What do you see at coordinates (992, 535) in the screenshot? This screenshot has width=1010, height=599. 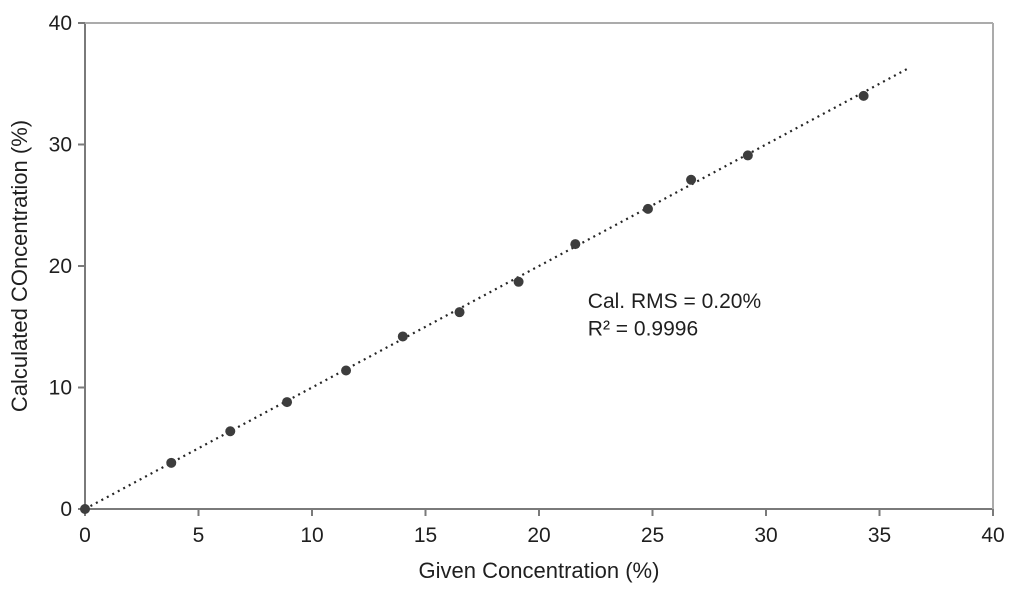 I see `x-tick-label: 40` at bounding box center [992, 535].